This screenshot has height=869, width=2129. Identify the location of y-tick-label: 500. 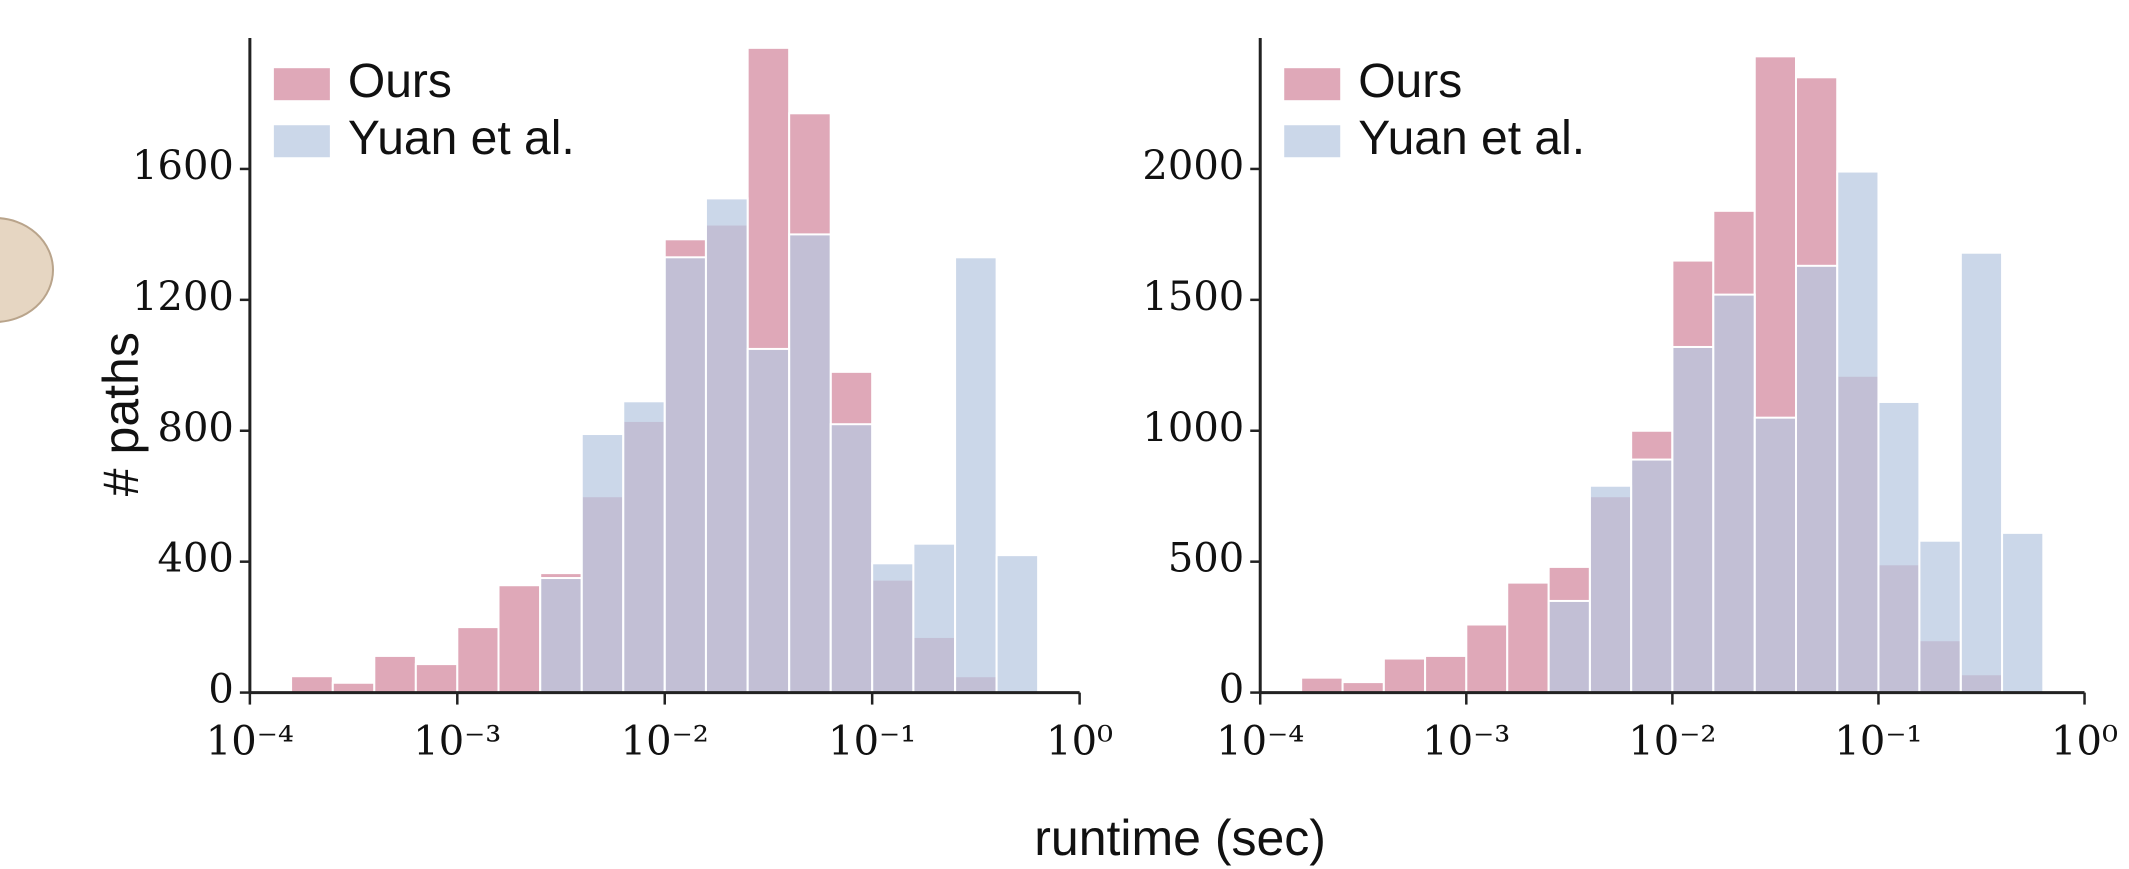
(1206, 559).